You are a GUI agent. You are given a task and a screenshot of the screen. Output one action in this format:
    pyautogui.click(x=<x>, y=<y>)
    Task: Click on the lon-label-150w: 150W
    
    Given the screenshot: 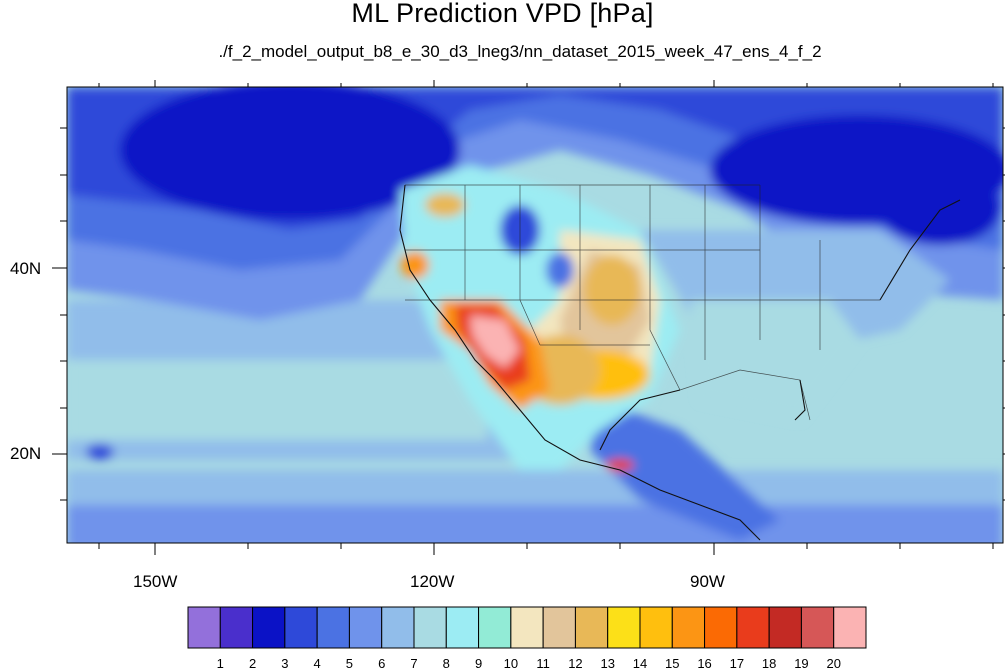 What is the action you would take?
    pyautogui.click(x=155, y=581)
    